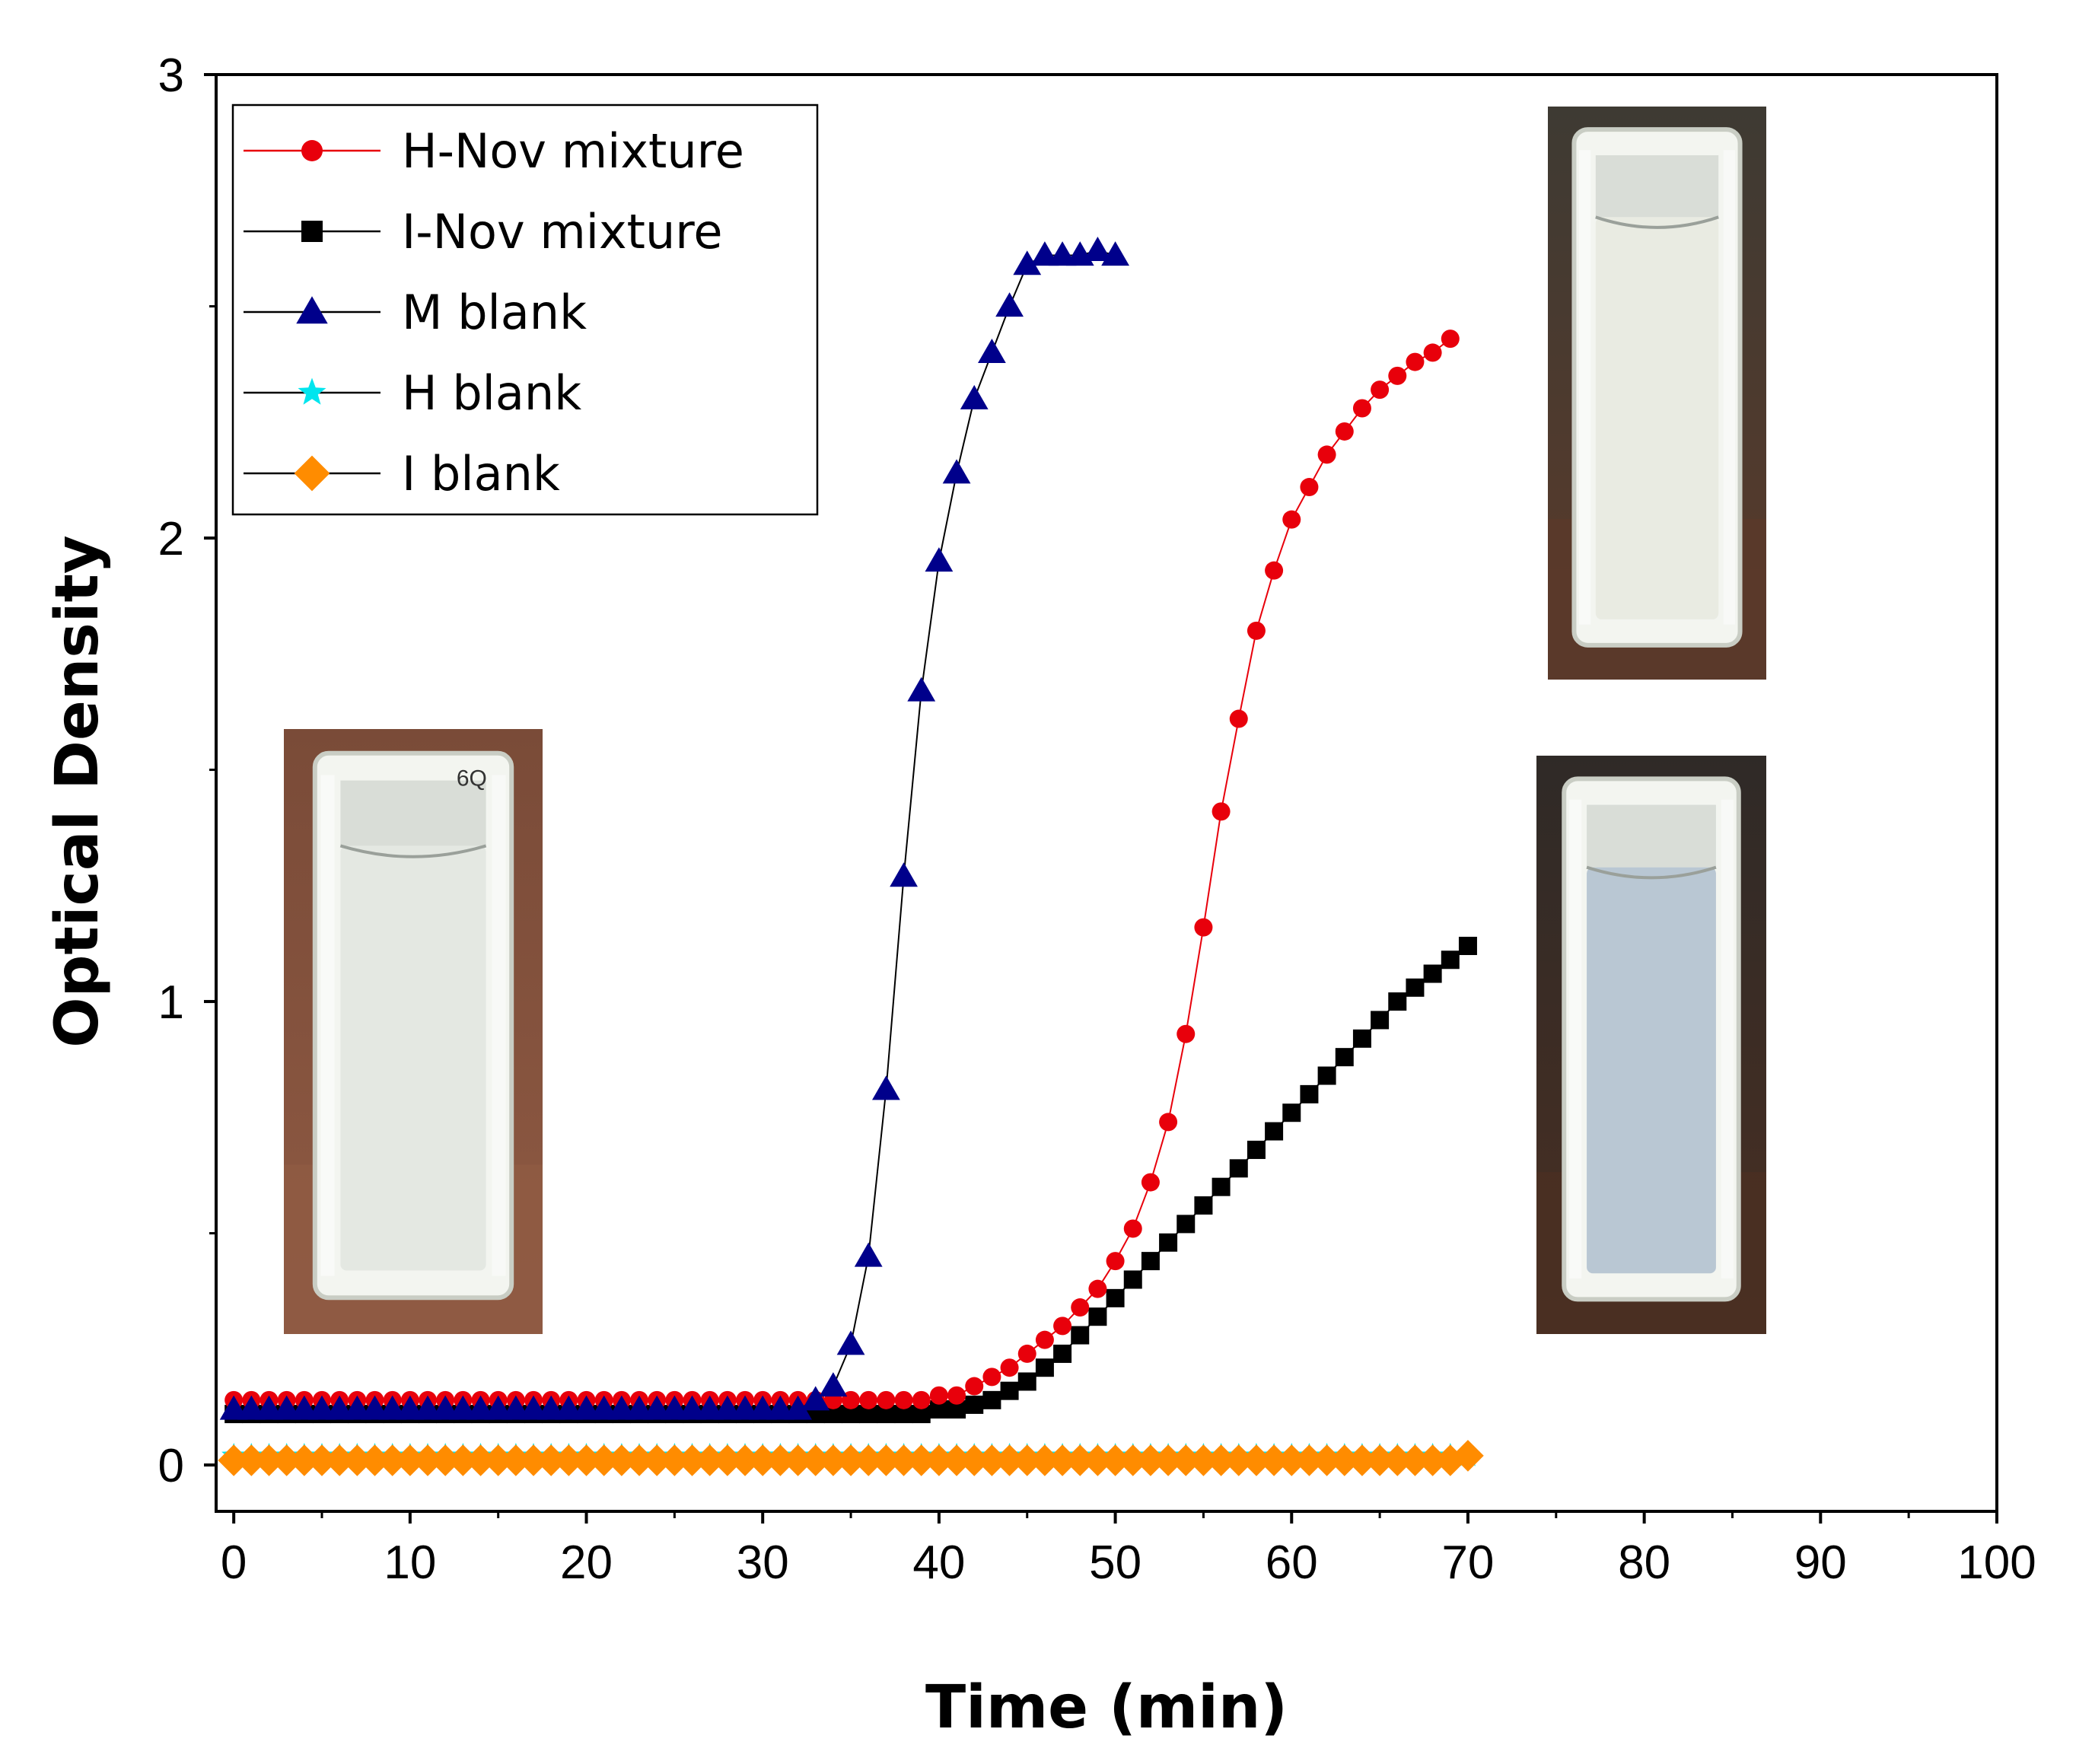 The height and width of the screenshot is (1764, 2076). What do you see at coordinates (494, 151) in the screenshot?
I see `legend-entry: H-Nov mixture` at bounding box center [494, 151].